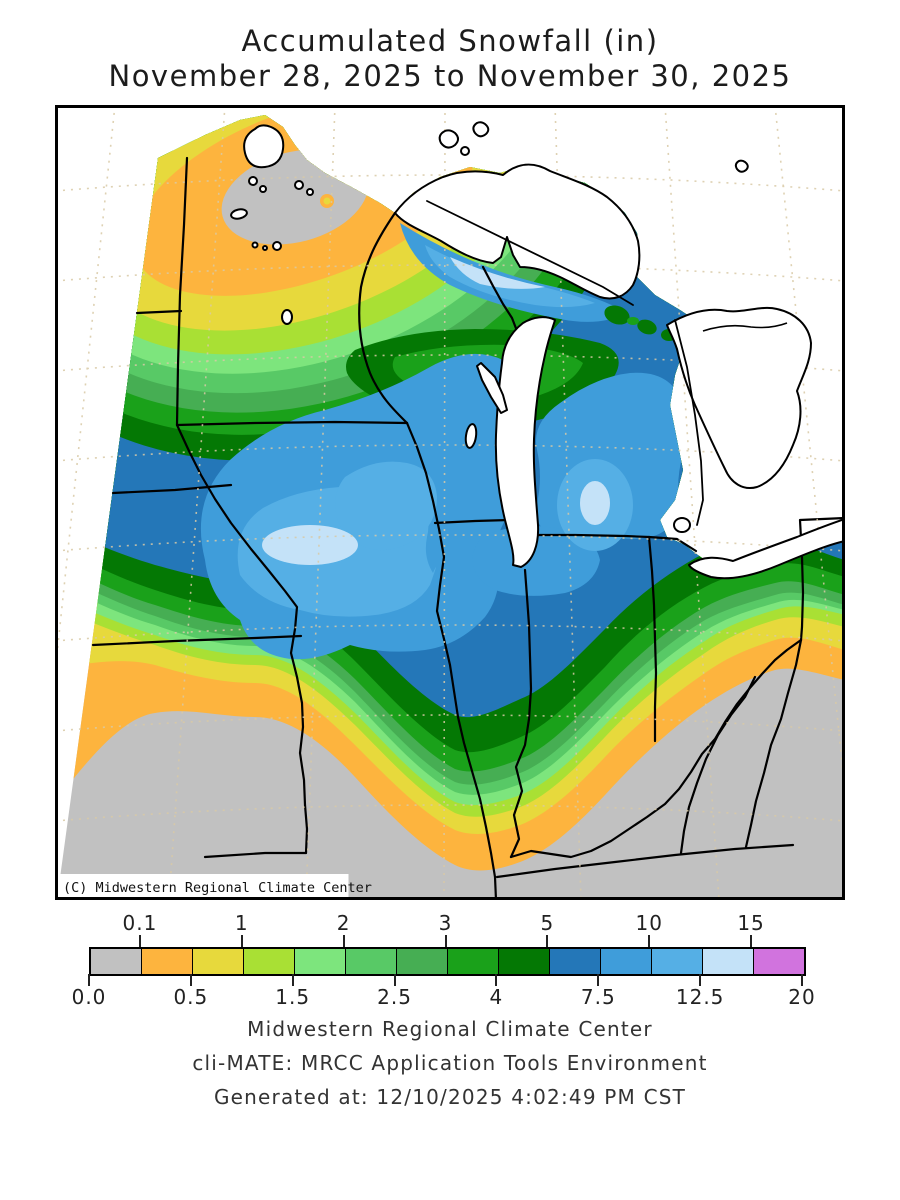 The height and width of the screenshot is (1200, 900). What do you see at coordinates (645, 861) in the screenshot?
I see `border-ky-tn` at bounding box center [645, 861].